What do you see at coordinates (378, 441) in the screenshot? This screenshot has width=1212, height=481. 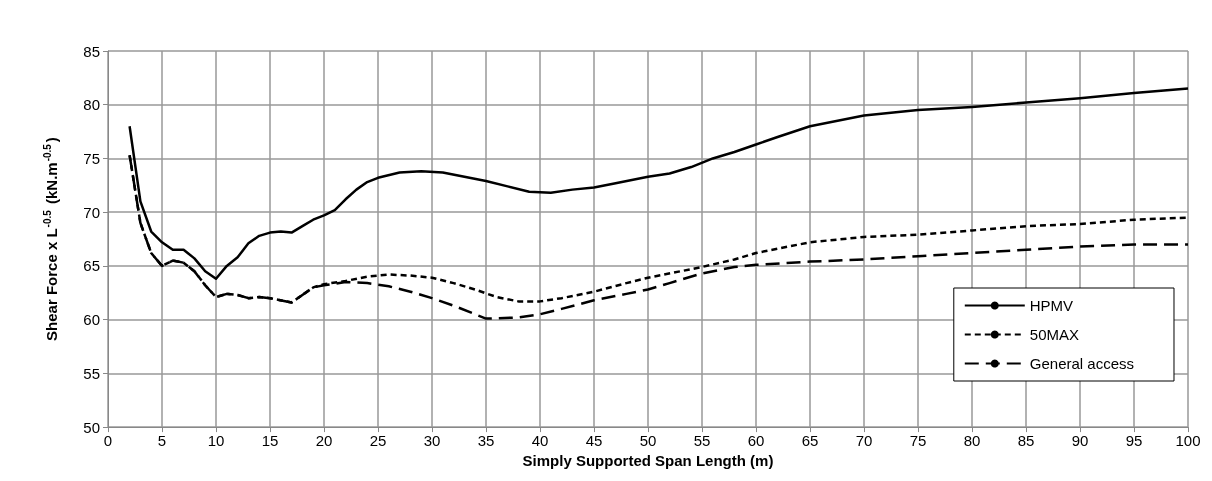 I see `x-tick-label: 25` at bounding box center [378, 441].